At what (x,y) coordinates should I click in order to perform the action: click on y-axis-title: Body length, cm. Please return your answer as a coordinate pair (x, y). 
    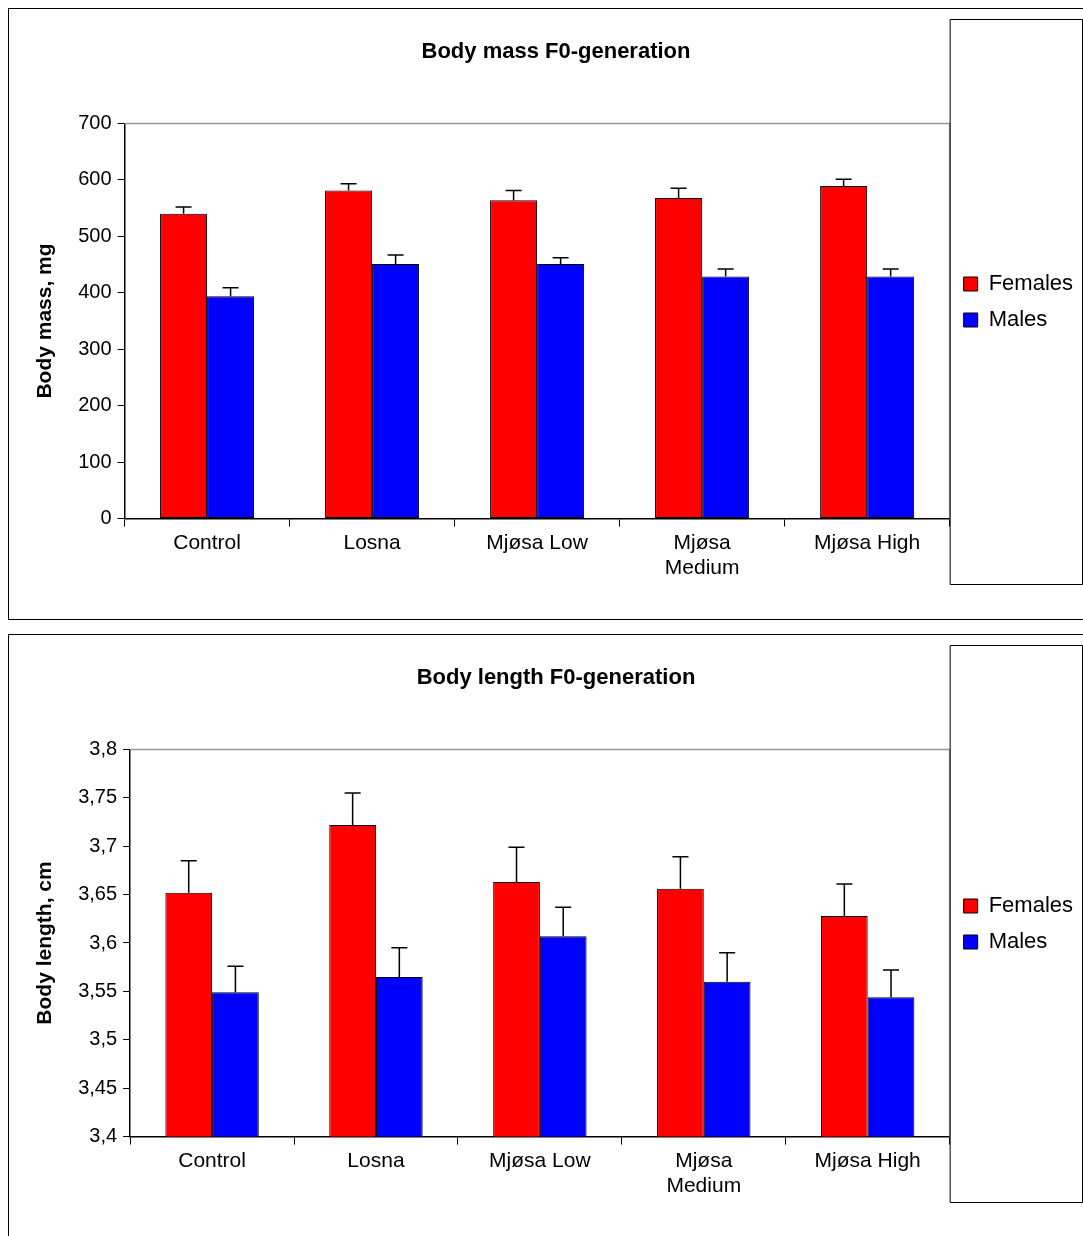
    Looking at the image, I should click on (44, 943).